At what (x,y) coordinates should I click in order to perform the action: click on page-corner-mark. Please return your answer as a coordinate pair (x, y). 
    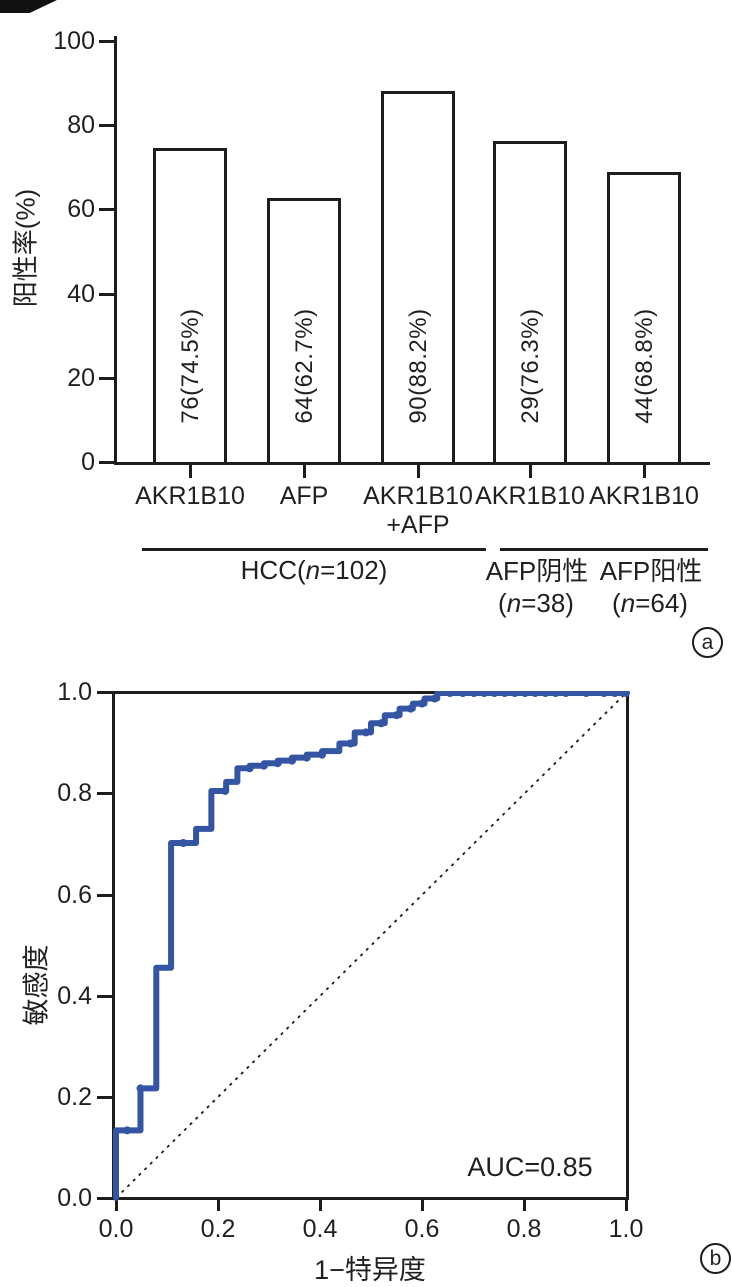
    Looking at the image, I should click on (28, 6).